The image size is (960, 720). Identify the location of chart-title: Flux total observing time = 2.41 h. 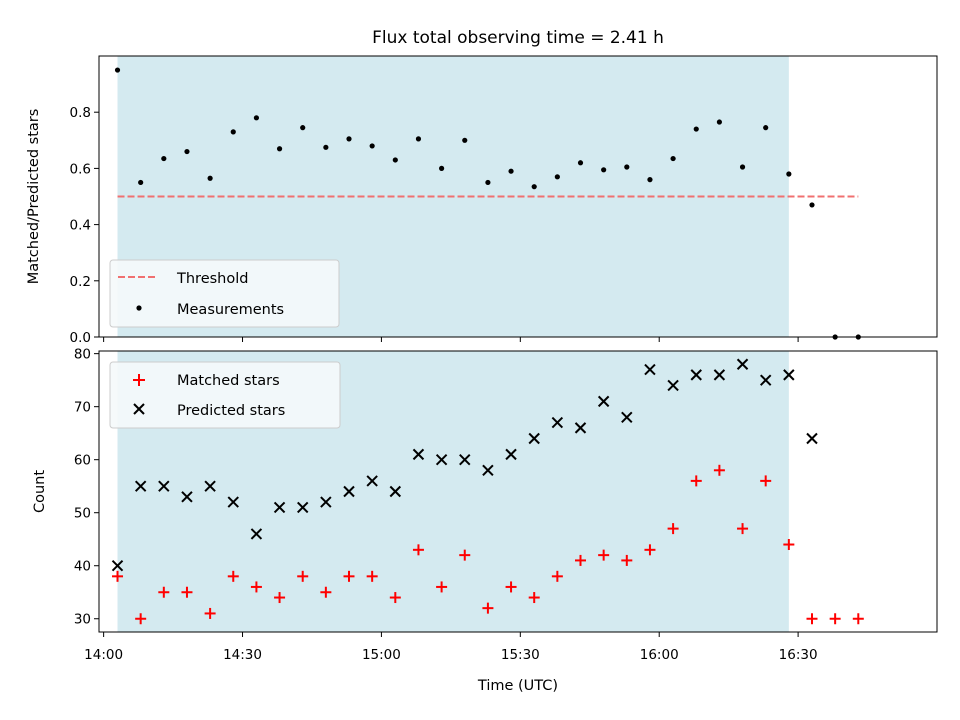
(518, 38).